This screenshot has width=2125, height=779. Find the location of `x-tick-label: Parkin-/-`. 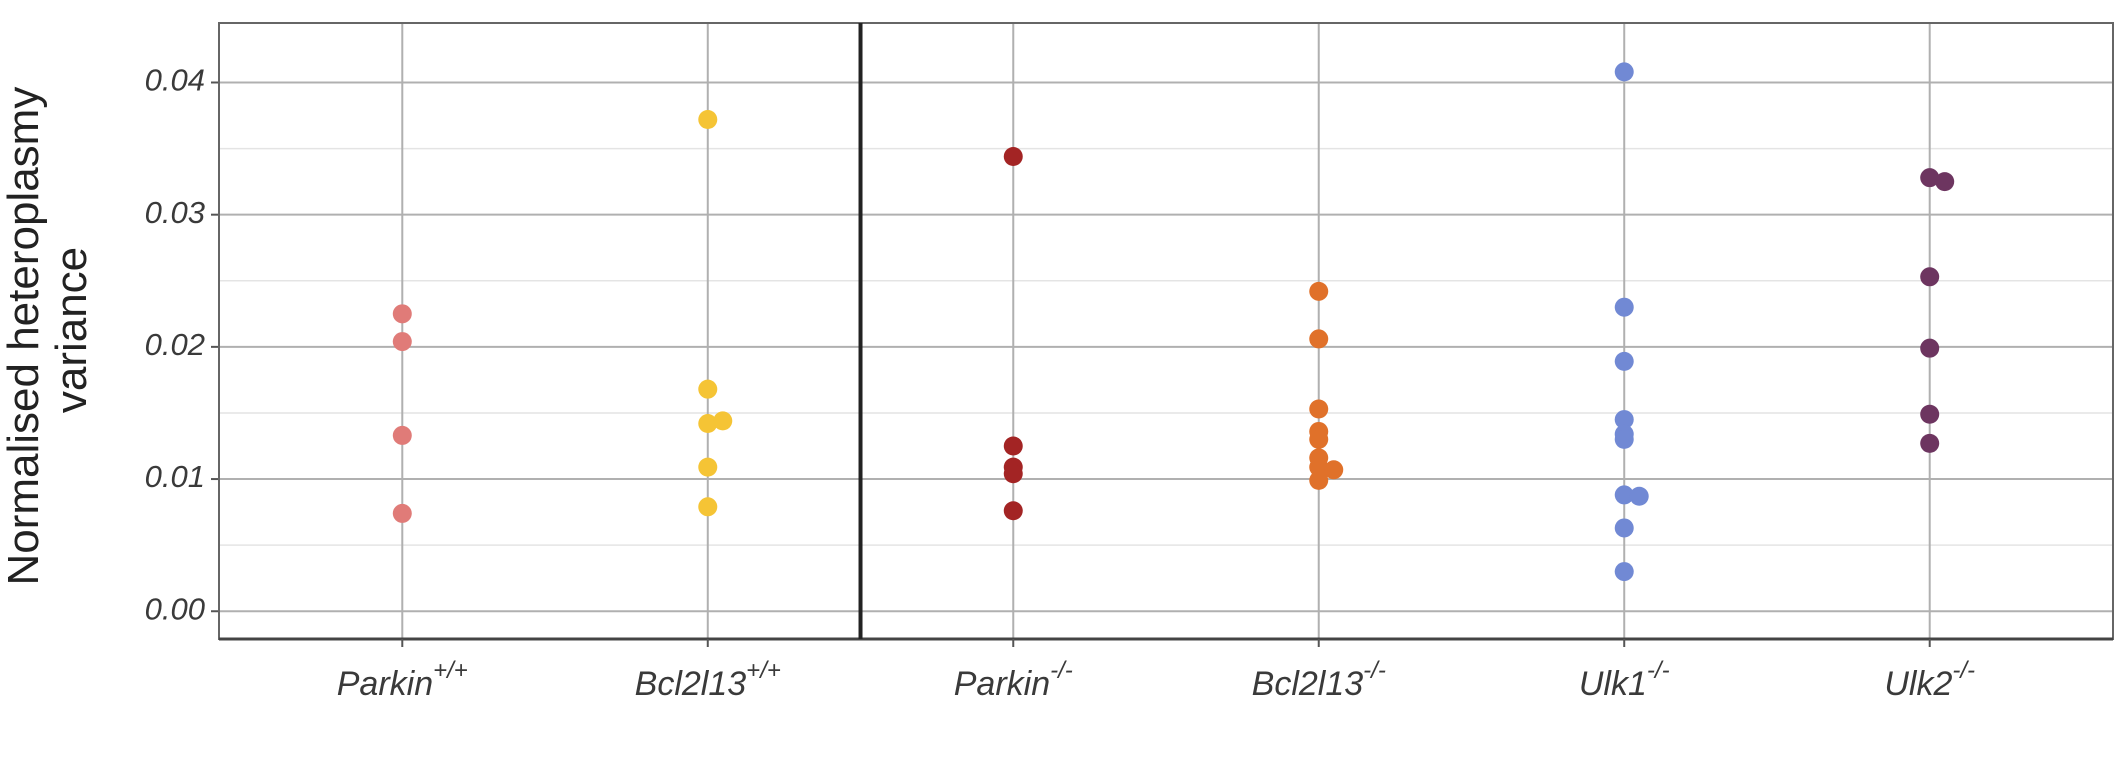

x-tick-label: Parkin-/- is located at coordinates (1013, 680).